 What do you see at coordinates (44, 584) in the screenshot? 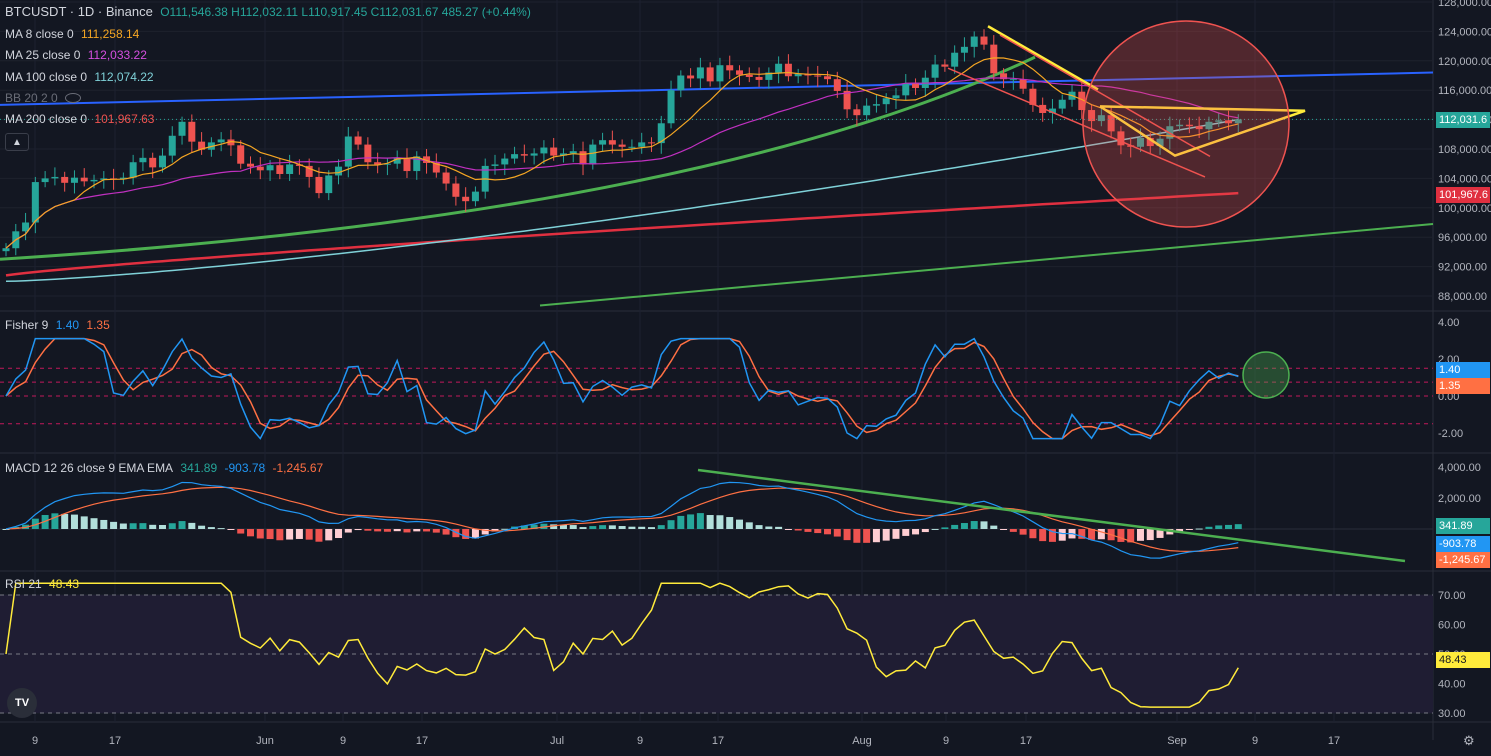
I see `rsi-legend: RSI 21 48.43` at bounding box center [44, 584].